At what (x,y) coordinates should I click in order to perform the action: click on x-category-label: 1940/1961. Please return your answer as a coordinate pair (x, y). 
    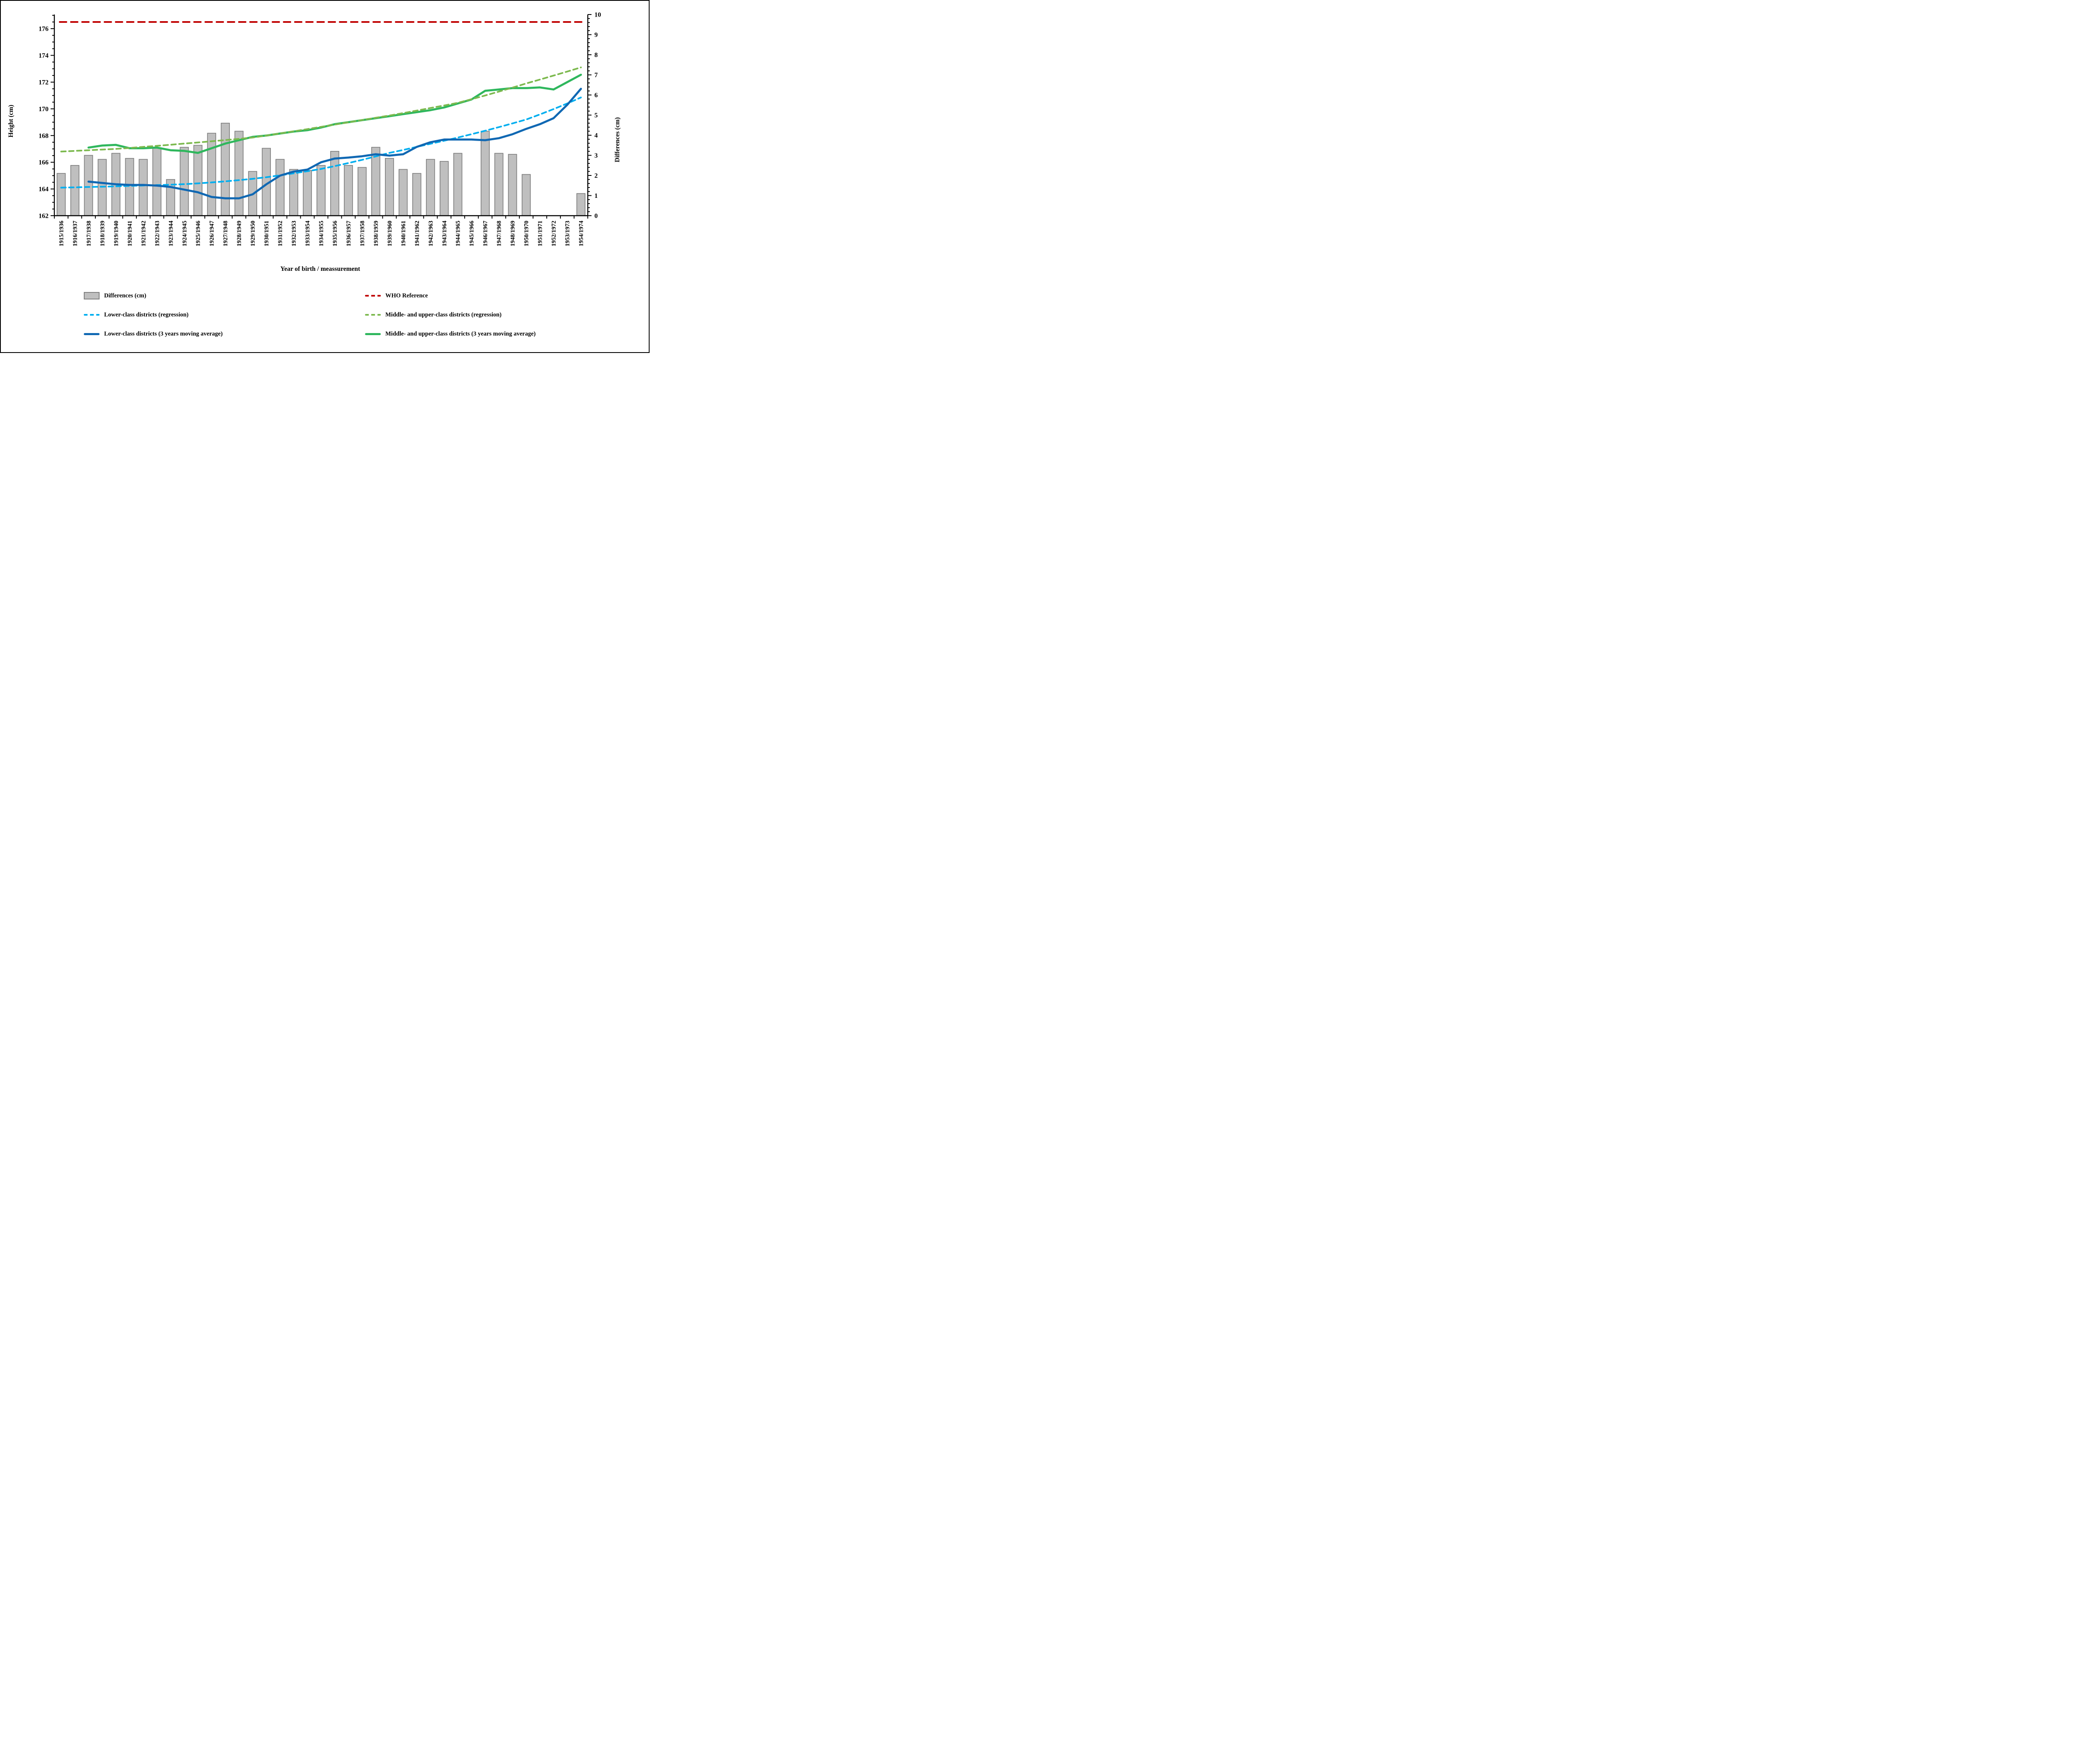
    Looking at the image, I should click on (403, 233).